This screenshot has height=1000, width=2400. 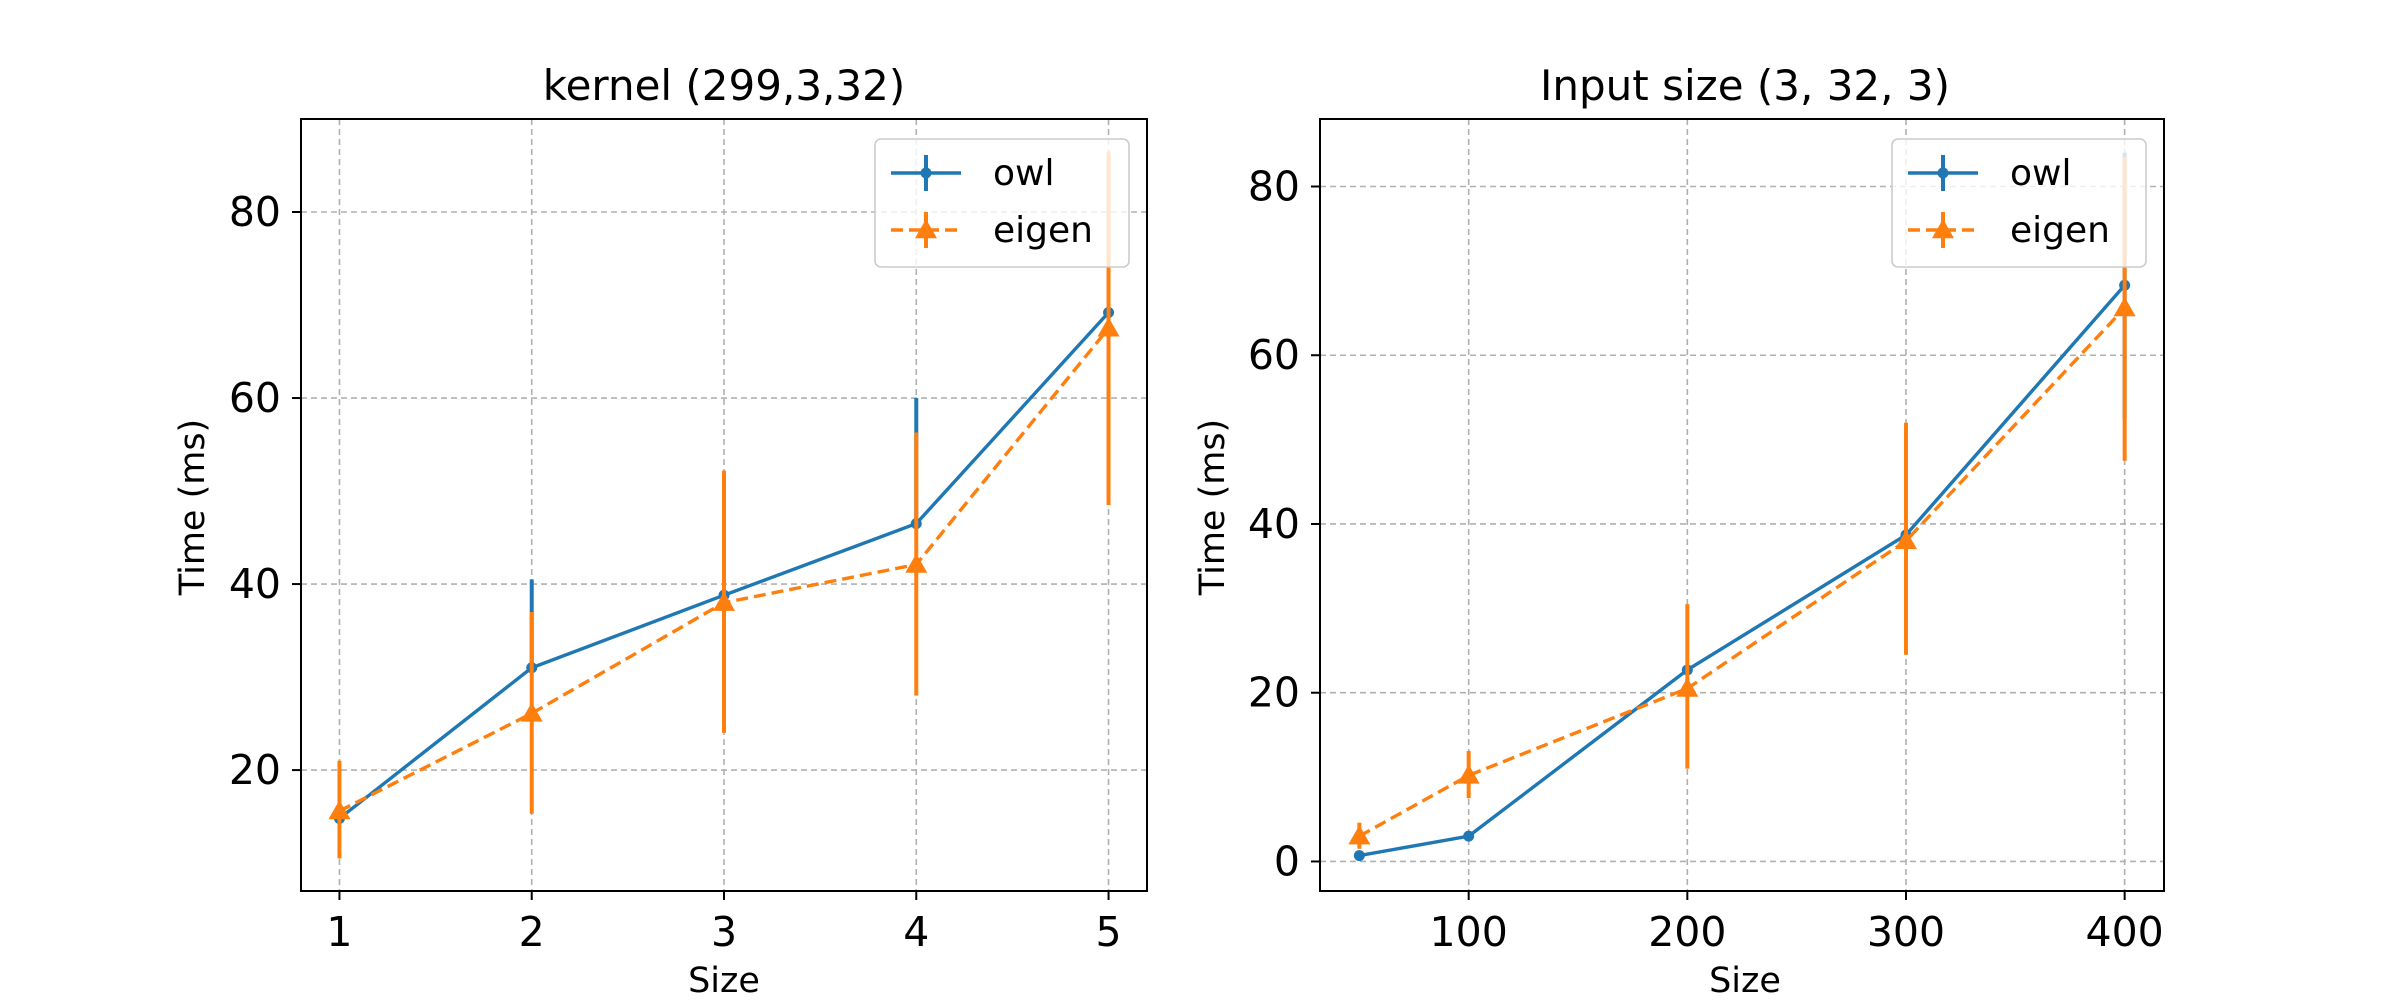 What do you see at coordinates (916, 932) in the screenshot?
I see `x-tick-label: 4` at bounding box center [916, 932].